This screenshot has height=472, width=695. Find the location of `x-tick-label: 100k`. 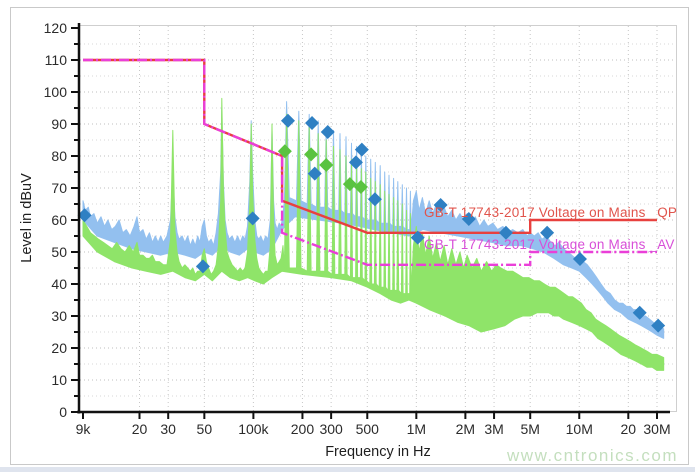

x-tick-label: 100k is located at coordinates (253, 429).